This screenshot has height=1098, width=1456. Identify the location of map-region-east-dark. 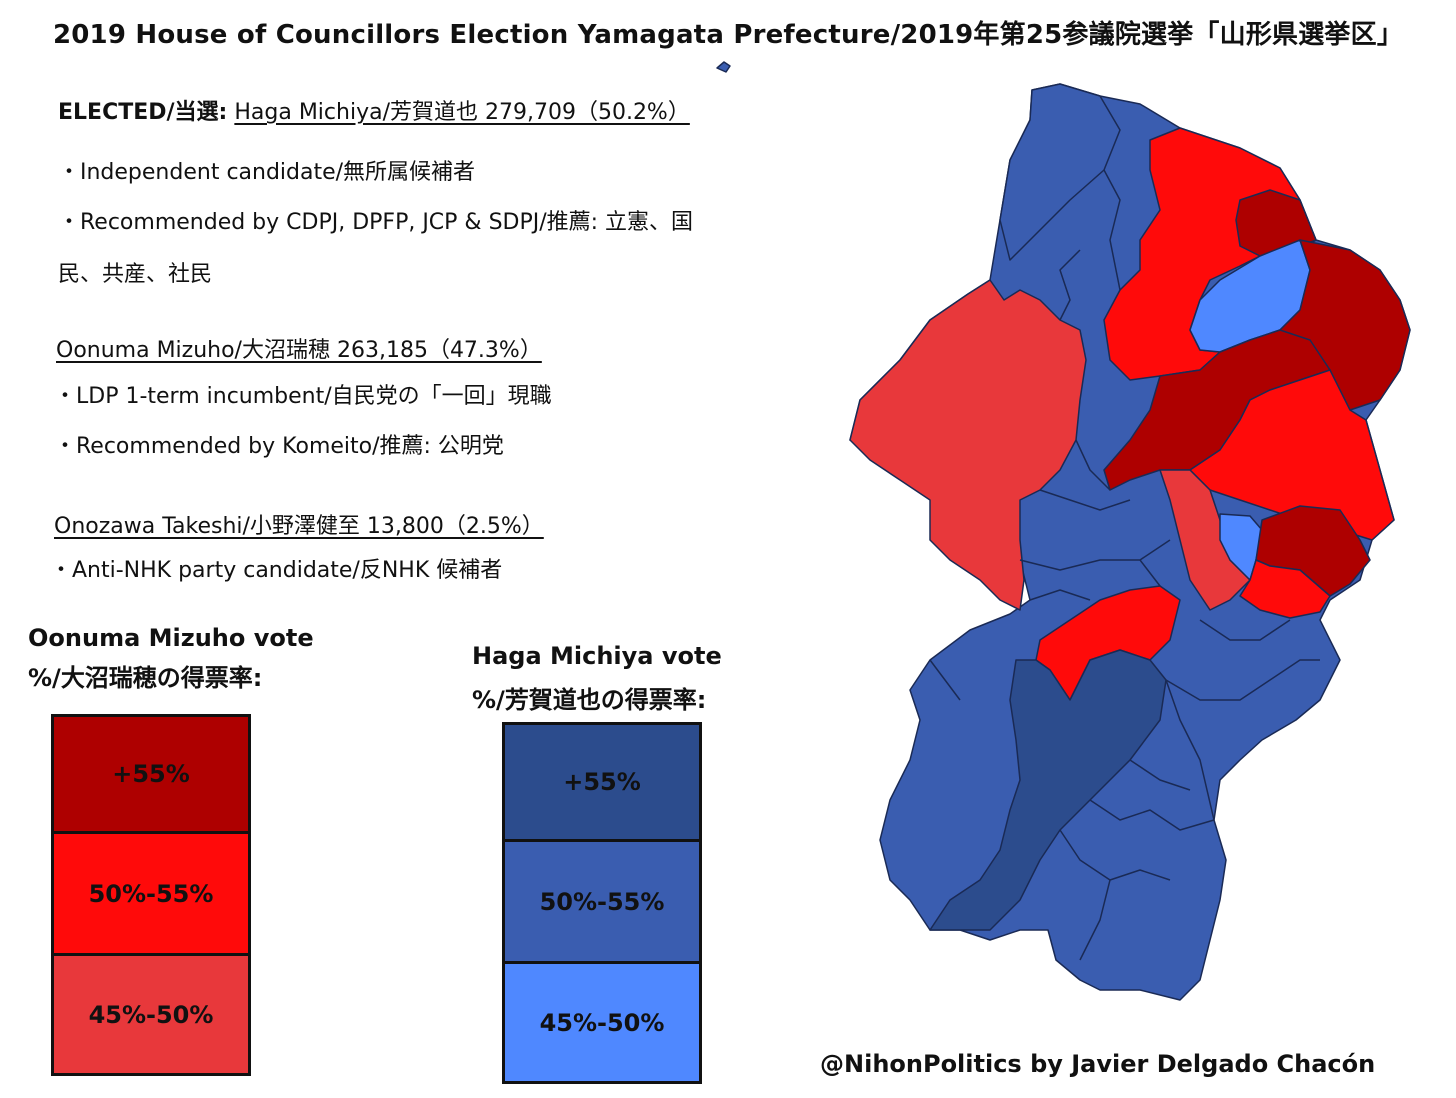
(1345, 325).